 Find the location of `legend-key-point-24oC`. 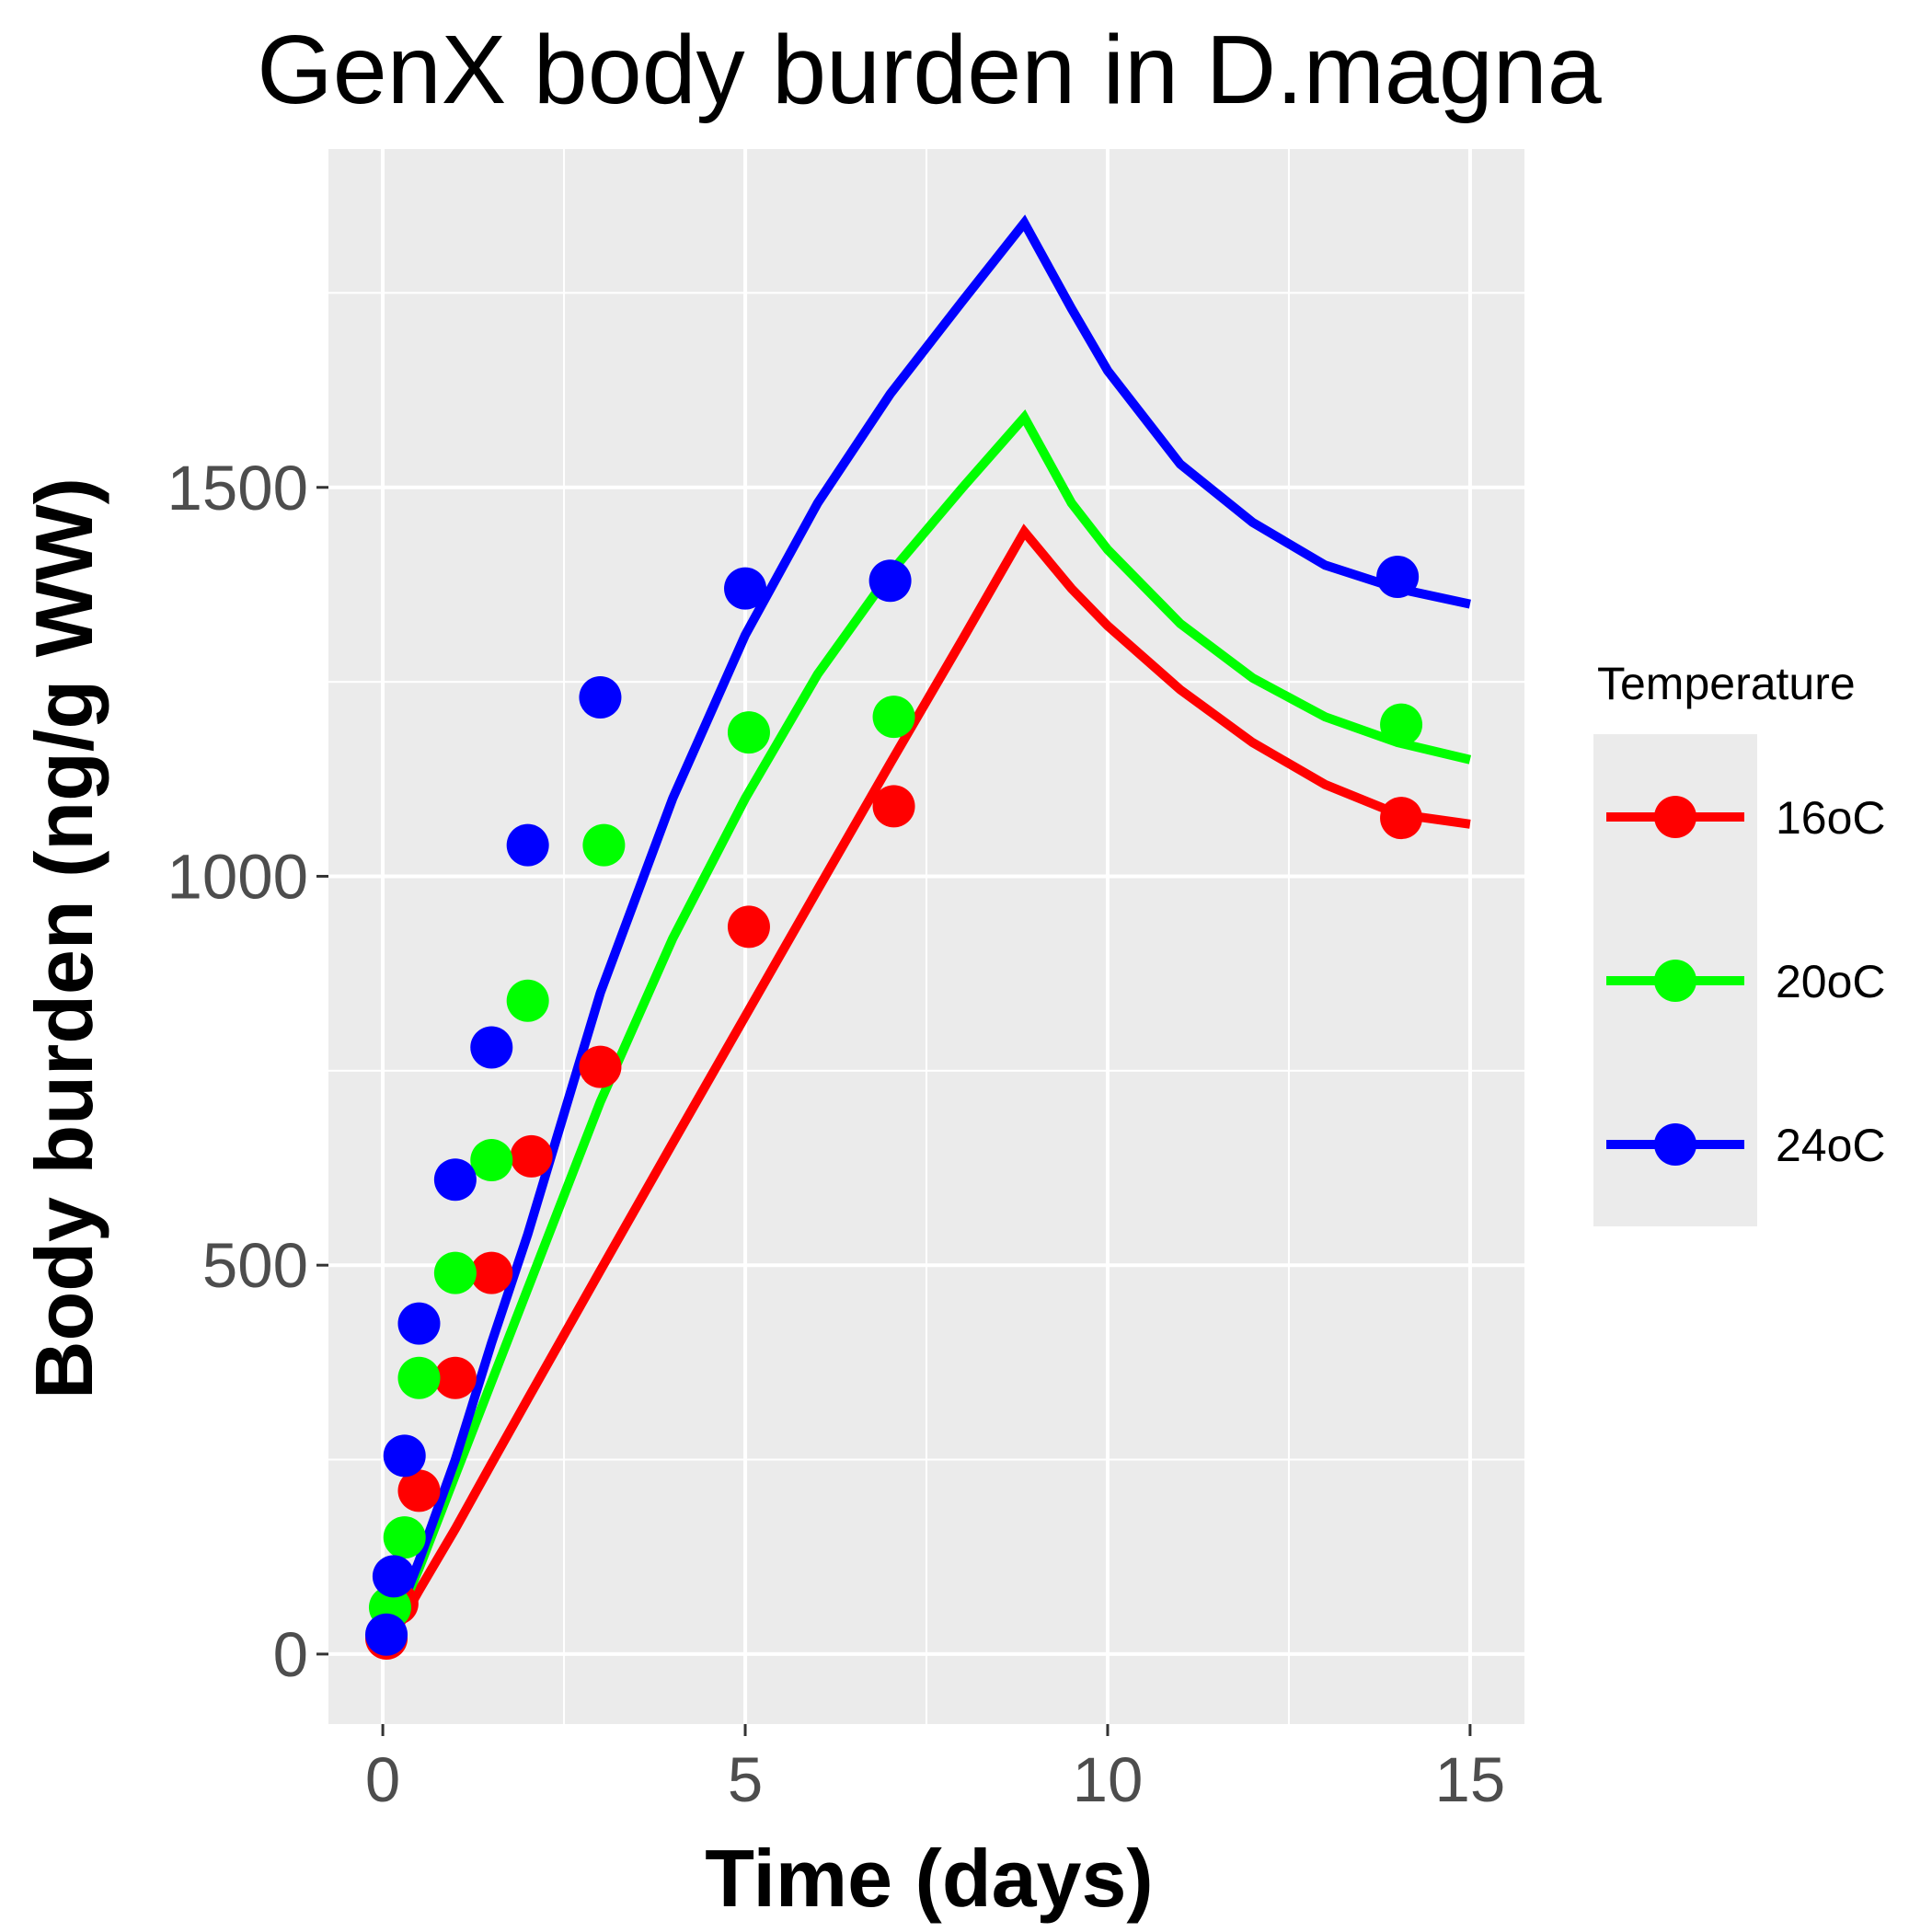

legend-key-point-24oC is located at coordinates (1675, 1144).